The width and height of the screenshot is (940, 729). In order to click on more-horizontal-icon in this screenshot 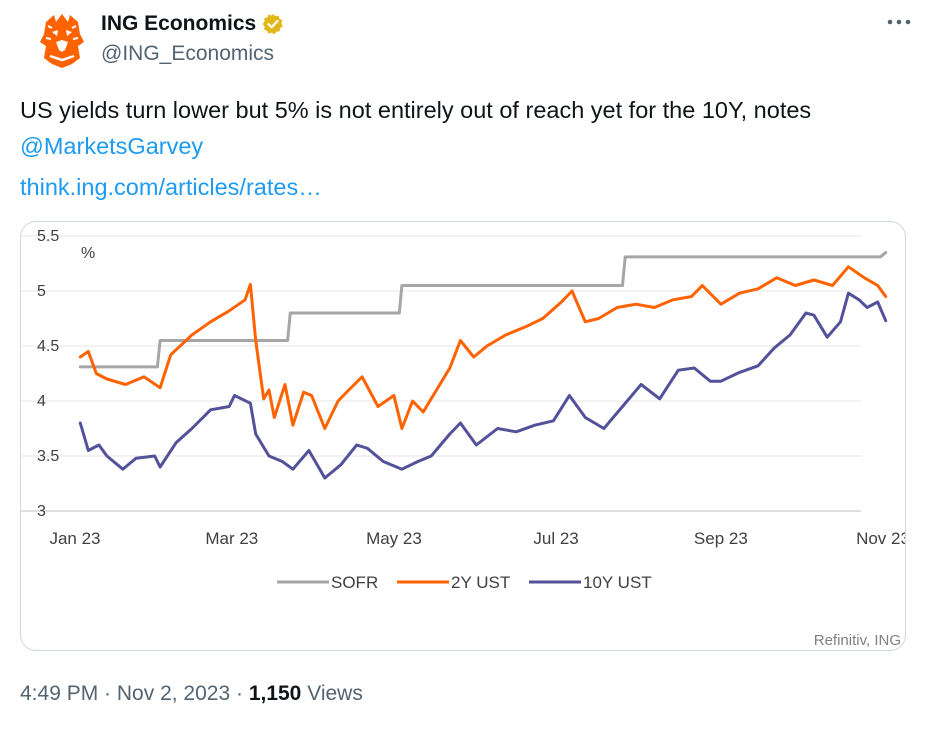, I will do `click(899, 22)`.